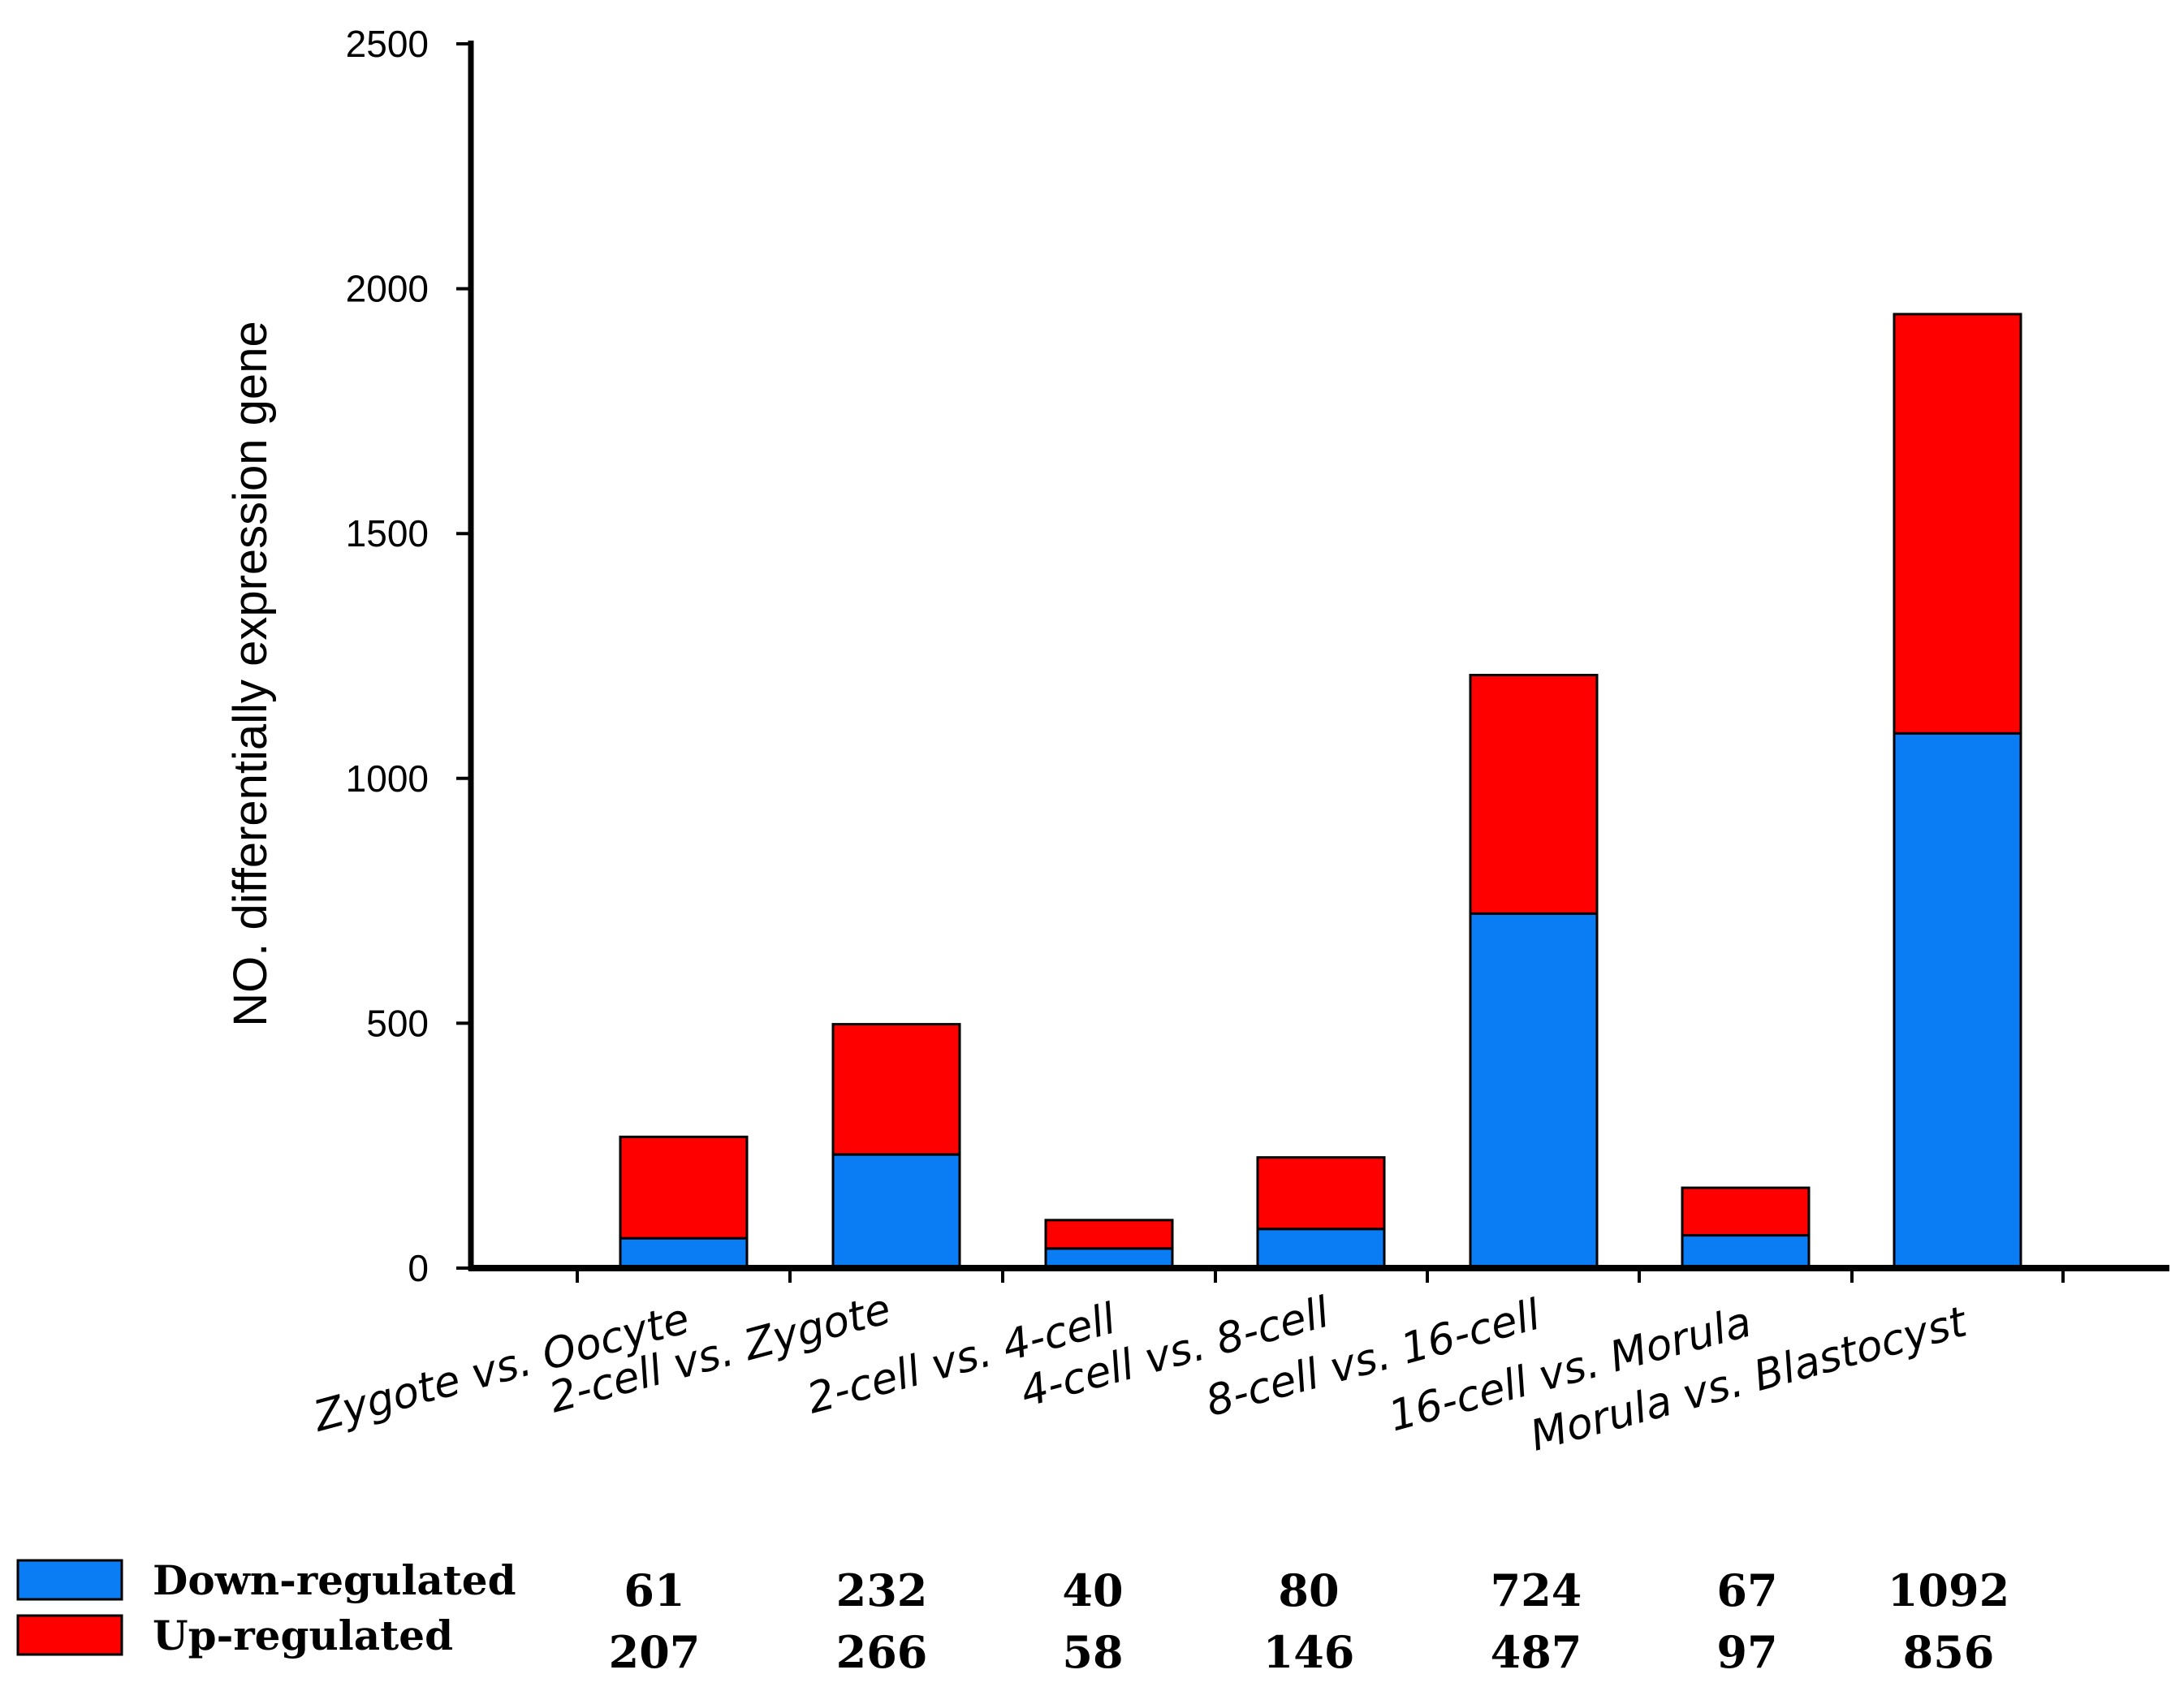 Image resolution: width=2184 pixels, height=1700 pixels. Describe the element at coordinates (1309, 1590) in the screenshot. I see `table-value-down-4: 80` at that location.